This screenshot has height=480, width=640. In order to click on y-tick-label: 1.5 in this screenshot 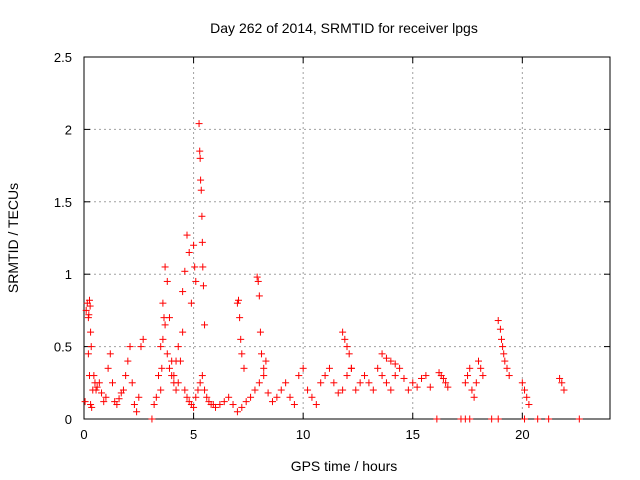, I will do `click(63, 202)`.